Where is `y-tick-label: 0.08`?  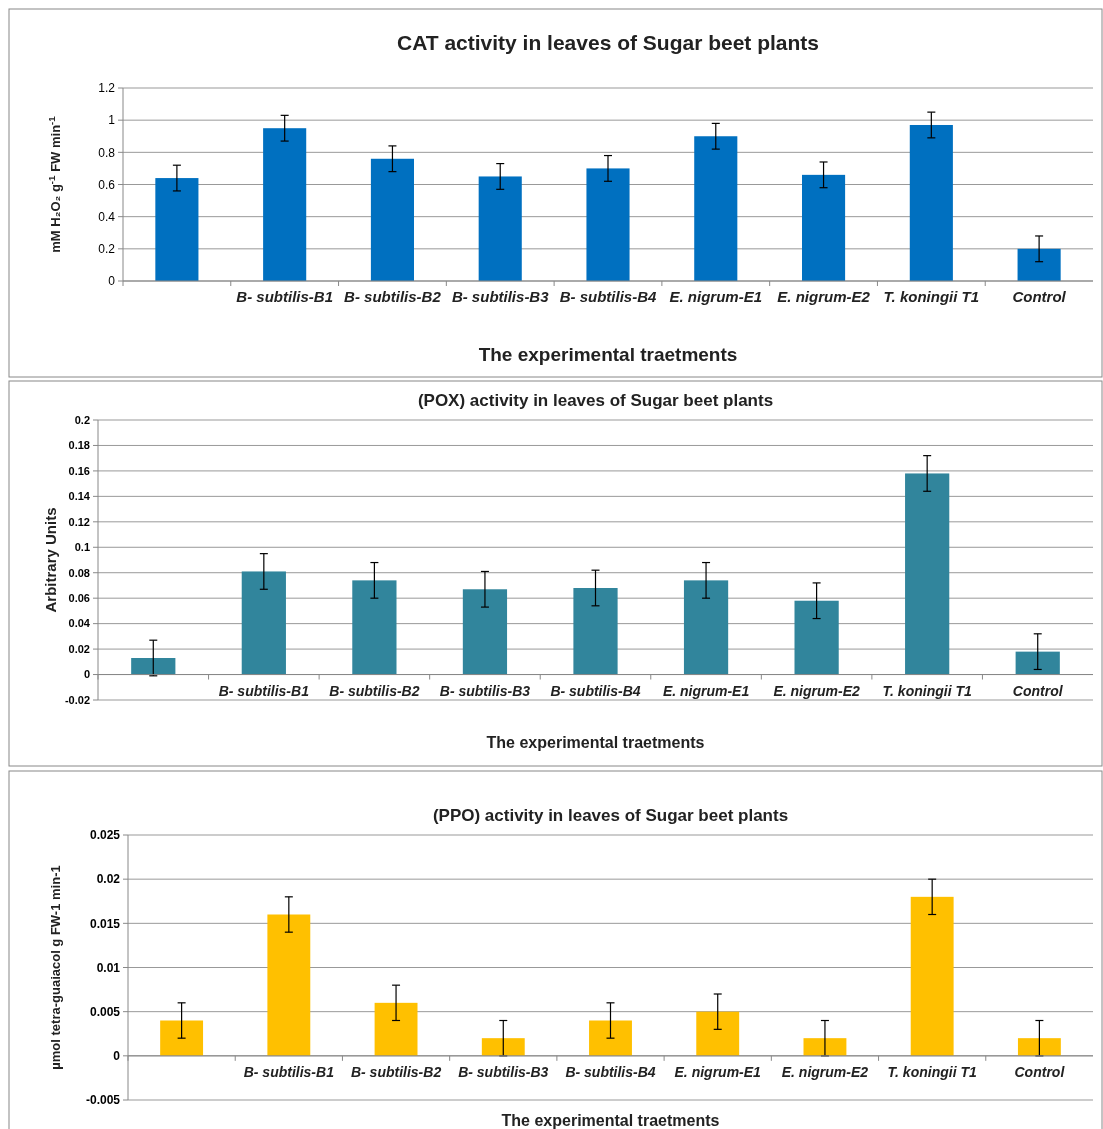 y-tick-label: 0.08 is located at coordinates (79, 572).